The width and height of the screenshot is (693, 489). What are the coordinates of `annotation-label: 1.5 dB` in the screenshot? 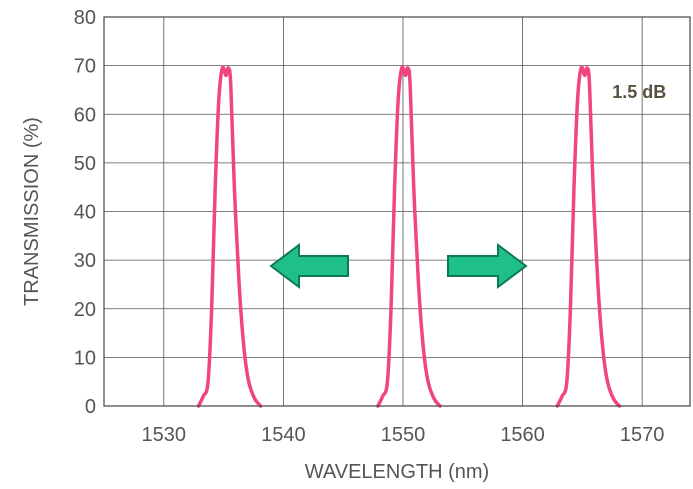 It's located at (639, 92).